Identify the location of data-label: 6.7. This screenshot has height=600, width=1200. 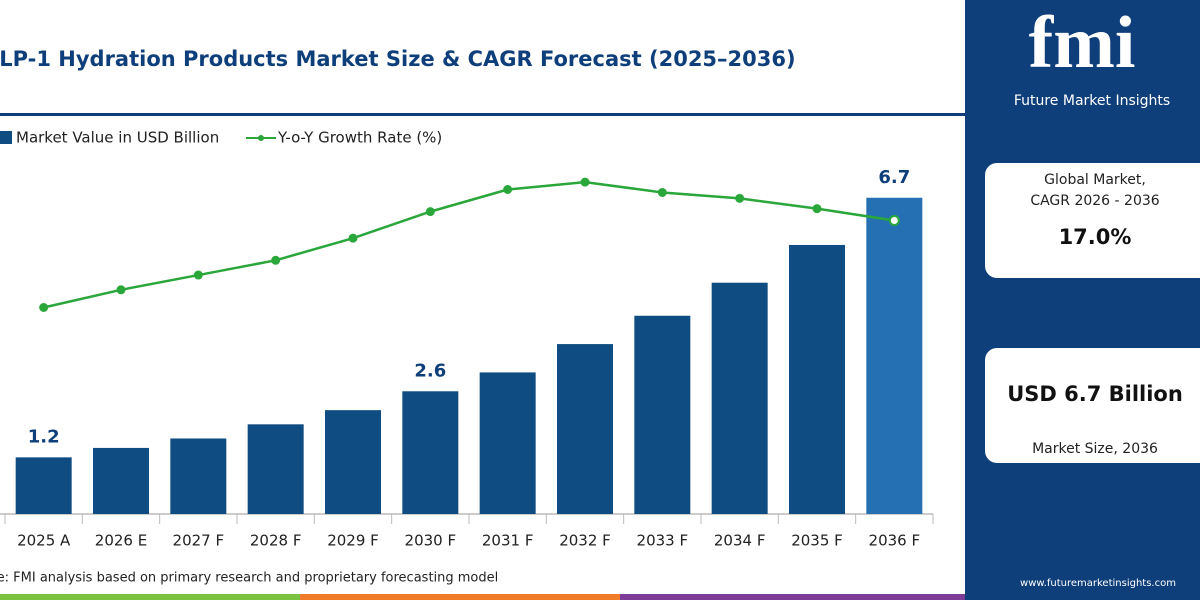
(894, 177).